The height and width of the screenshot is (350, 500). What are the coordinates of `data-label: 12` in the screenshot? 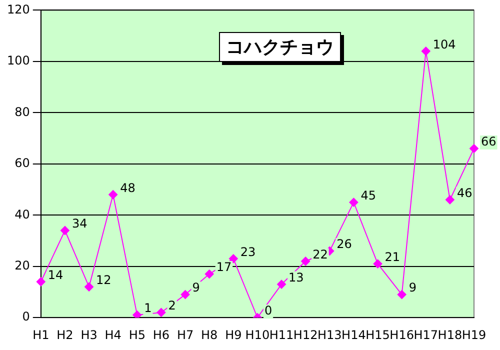 It's located at (104, 279).